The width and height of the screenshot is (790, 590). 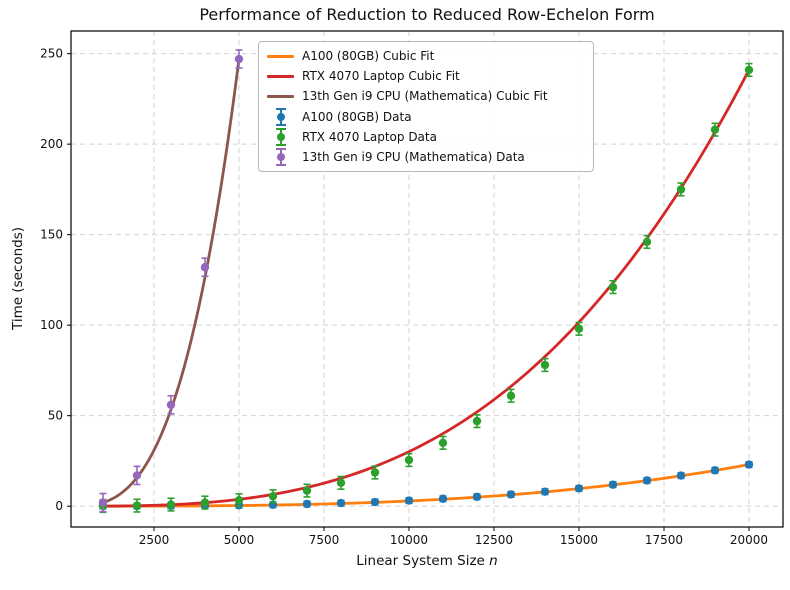 I want to click on data-series, so click(x=171, y=281).